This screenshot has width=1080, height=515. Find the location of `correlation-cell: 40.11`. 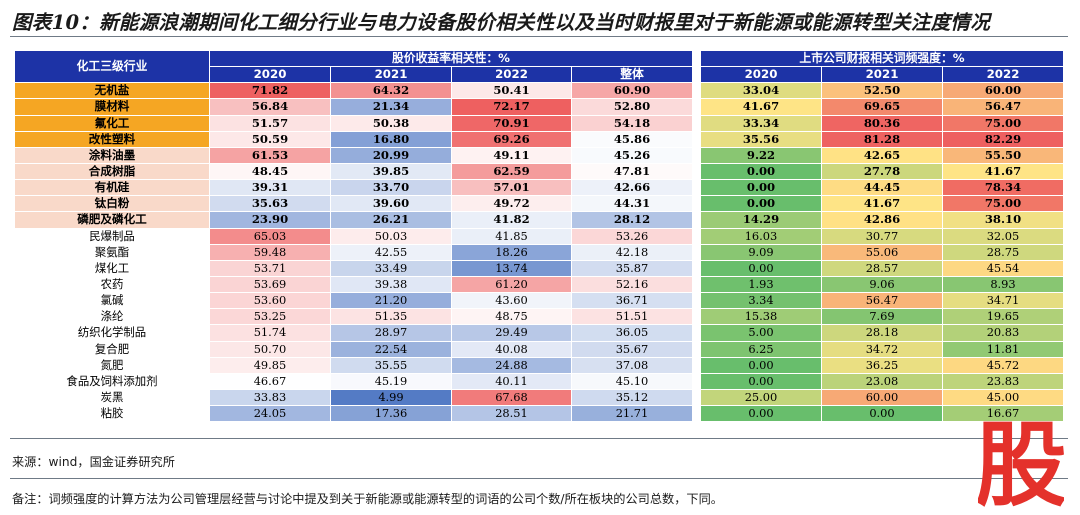

correlation-cell: 40.11 is located at coordinates (511, 381).